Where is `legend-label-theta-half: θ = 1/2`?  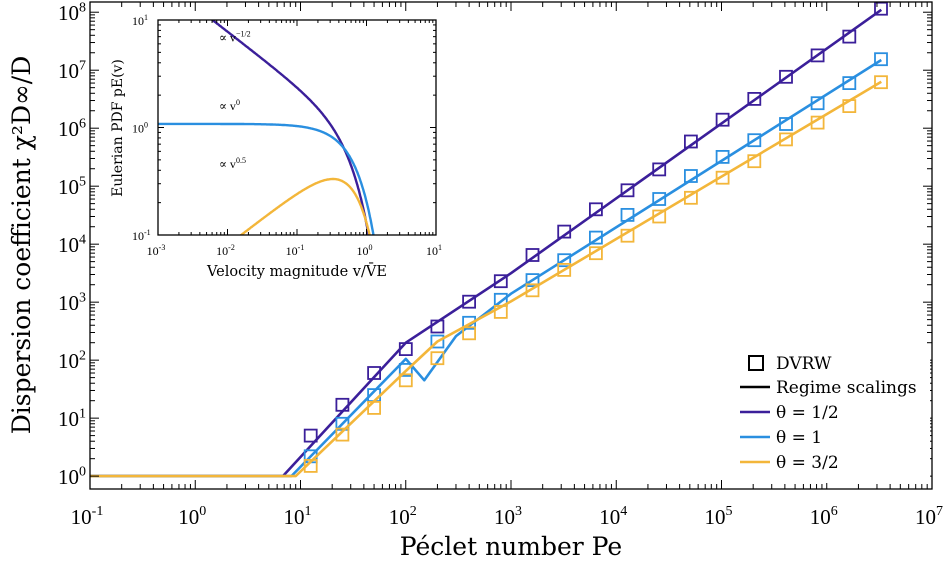 legend-label-theta-half: θ = 1/2 is located at coordinates (807, 413).